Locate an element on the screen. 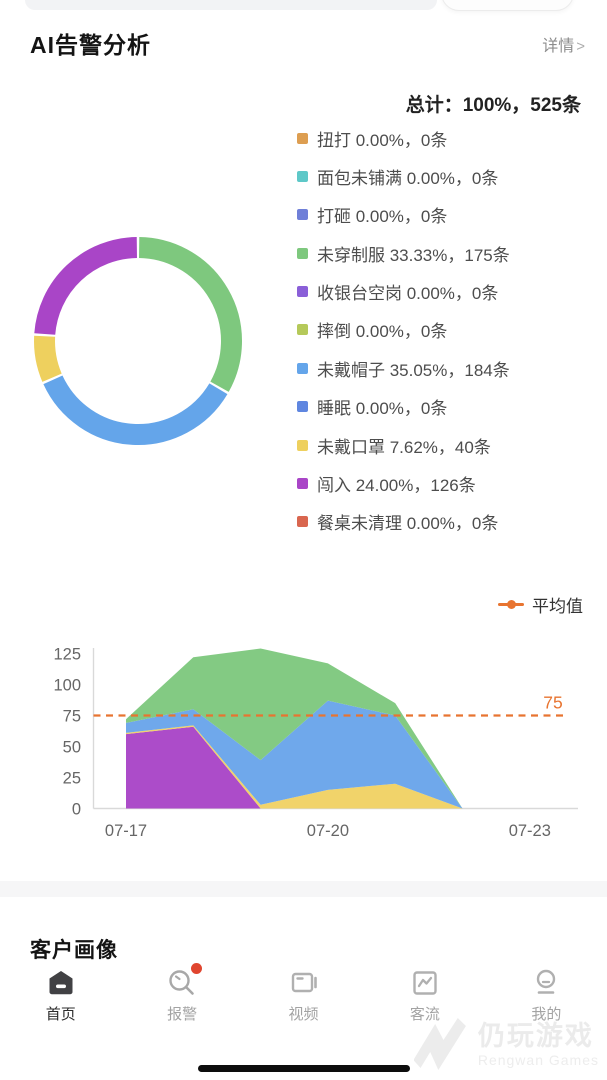 The height and width of the screenshot is (1080, 607). average-legend: 平均值 is located at coordinates (540, 604).